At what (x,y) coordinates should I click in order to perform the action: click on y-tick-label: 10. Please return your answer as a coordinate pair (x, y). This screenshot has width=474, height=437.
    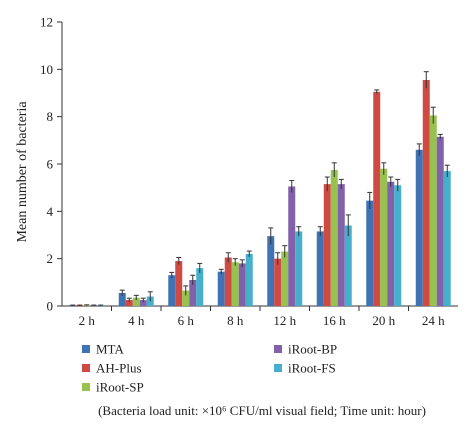
    Looking at the image, I should click on (46, 69).